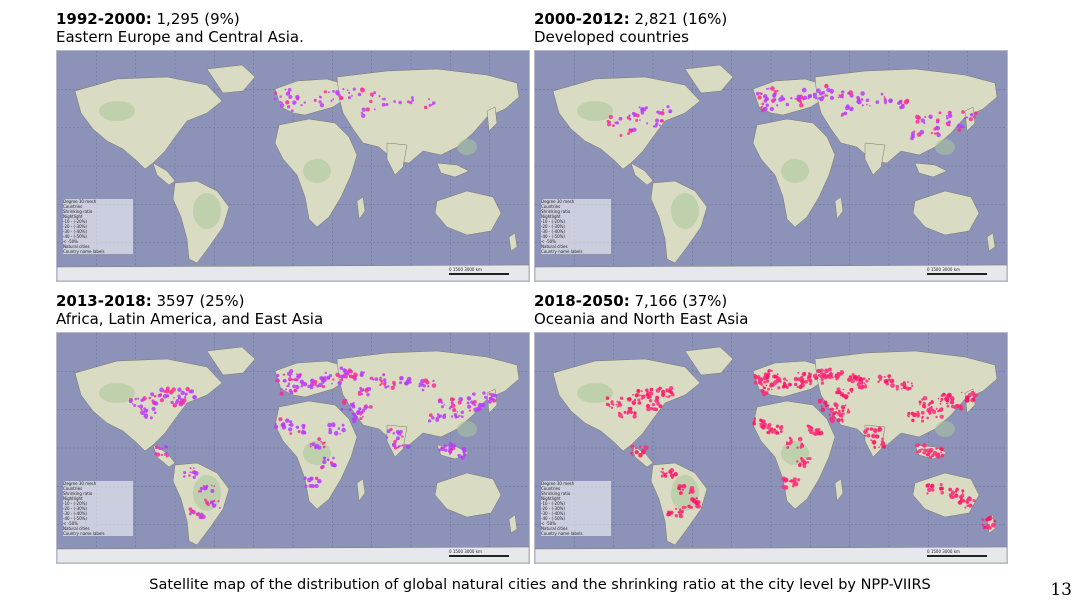 The height and width of the screenshot is (608, 1080). Describe the element at coordinates (957, 274) in the screenshot. I see `scale-line` at that location.